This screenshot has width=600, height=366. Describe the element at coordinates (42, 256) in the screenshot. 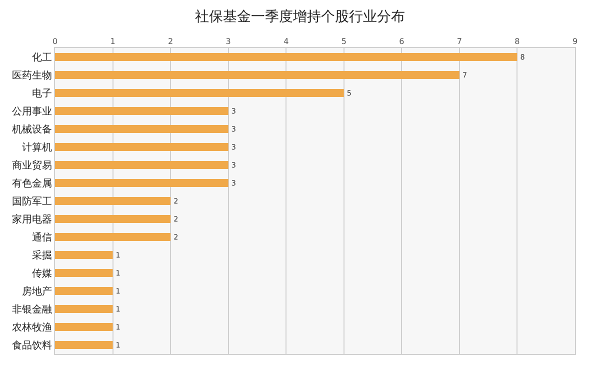

I see `y-tick-label: 采掘` at that location.